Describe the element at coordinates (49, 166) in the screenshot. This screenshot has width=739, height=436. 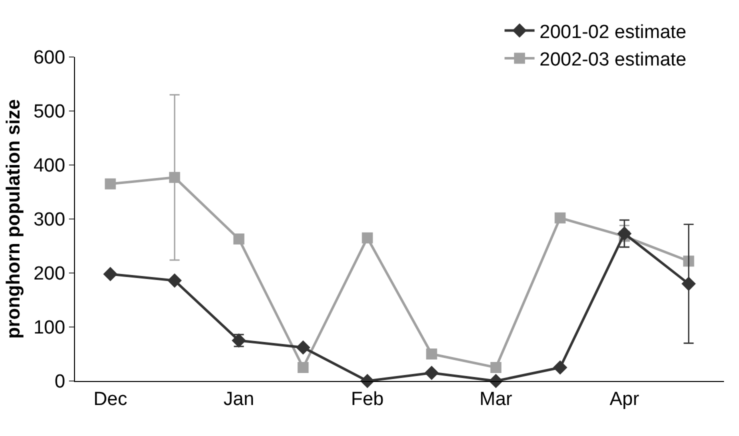
I see `y-tick-label: 400` at that location.